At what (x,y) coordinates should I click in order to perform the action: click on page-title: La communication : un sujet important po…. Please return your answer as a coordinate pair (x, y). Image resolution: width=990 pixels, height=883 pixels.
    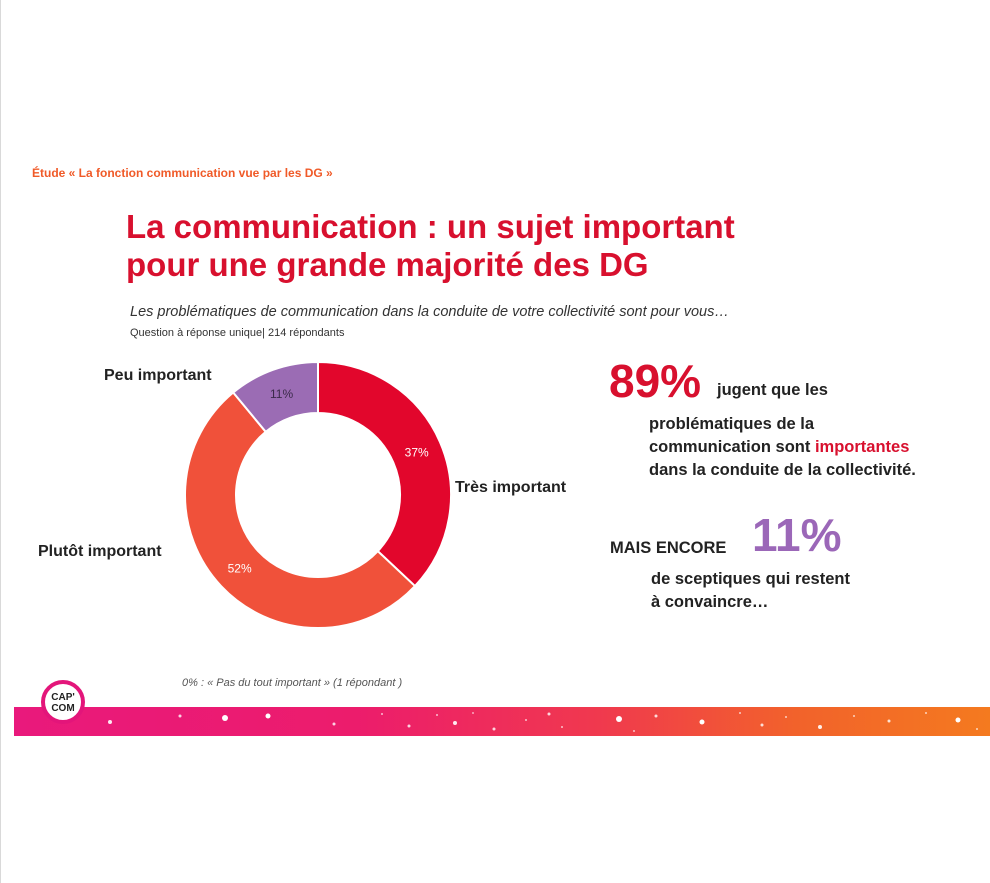
    Looking at the image, I should click on (430, 246).